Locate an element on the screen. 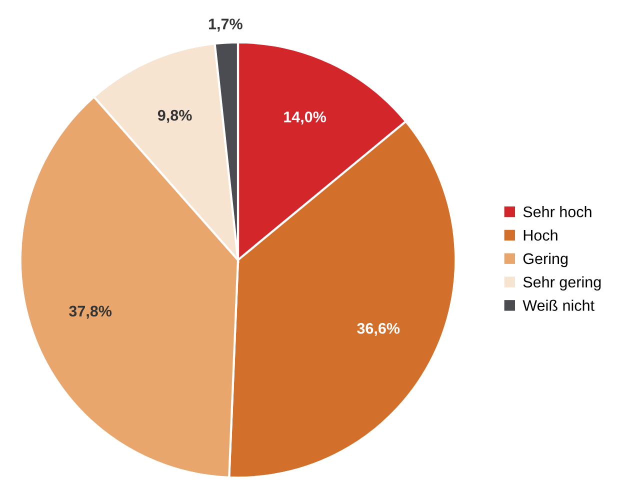  legend-label: Sehr gering is located at coordinates (562, 283).